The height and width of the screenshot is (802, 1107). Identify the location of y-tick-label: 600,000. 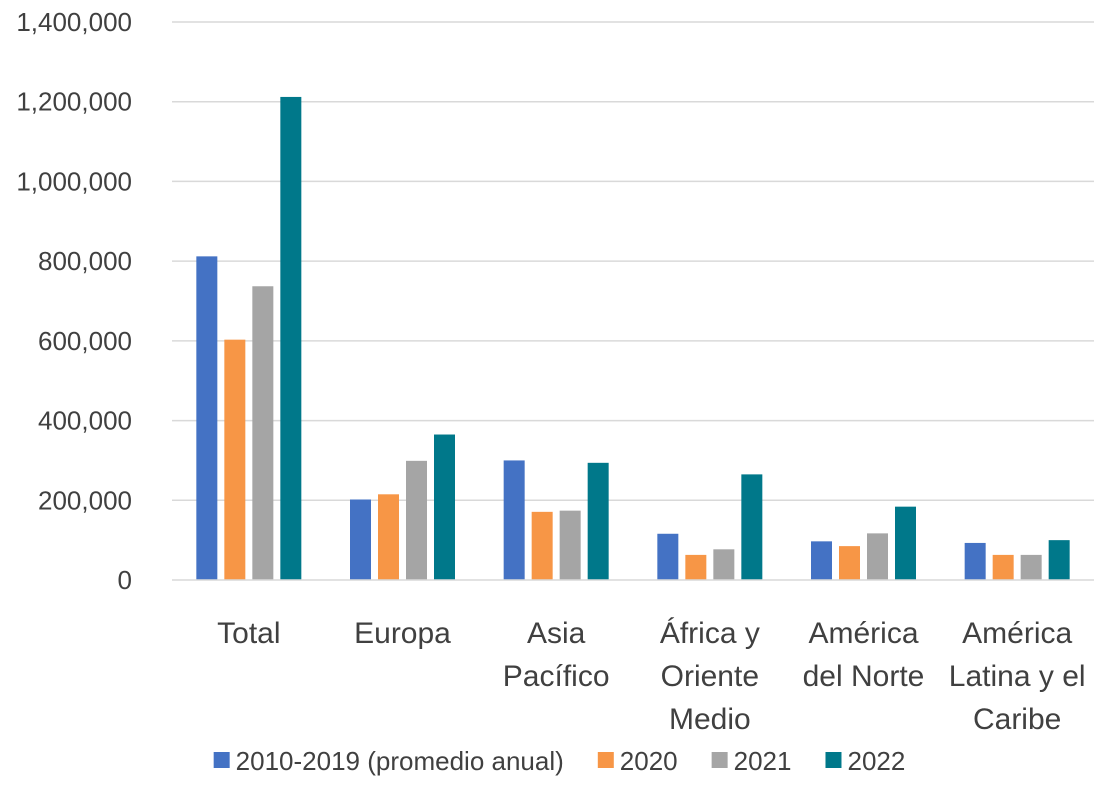
(85, 341).